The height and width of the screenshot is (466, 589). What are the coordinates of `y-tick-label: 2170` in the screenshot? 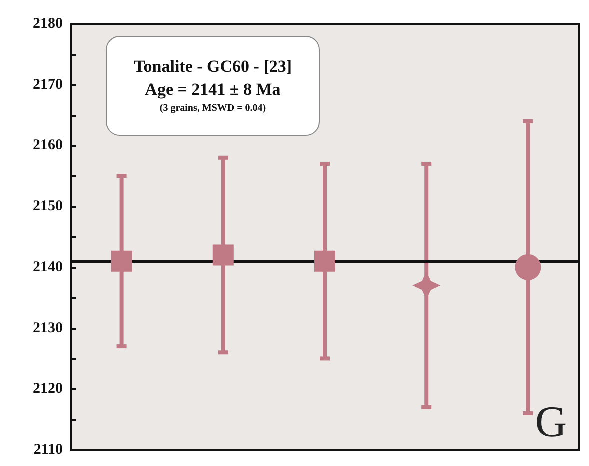 It's located at (48, 84).